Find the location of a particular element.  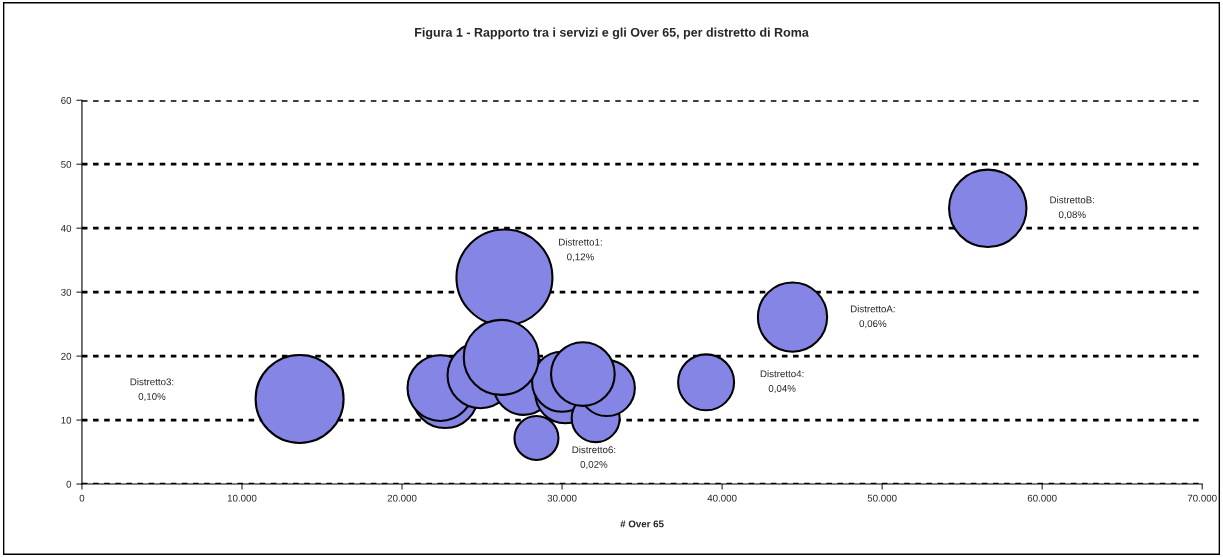

annotation: Distretto4: 0,04% is located at coordinates (782, 382).